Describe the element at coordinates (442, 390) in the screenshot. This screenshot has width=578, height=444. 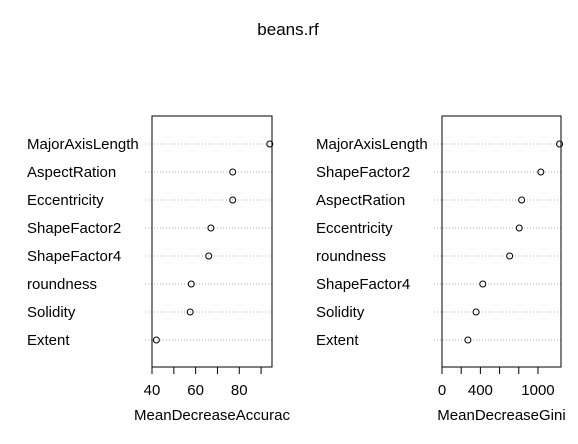
I see `x-tick-label: 0` at that location.